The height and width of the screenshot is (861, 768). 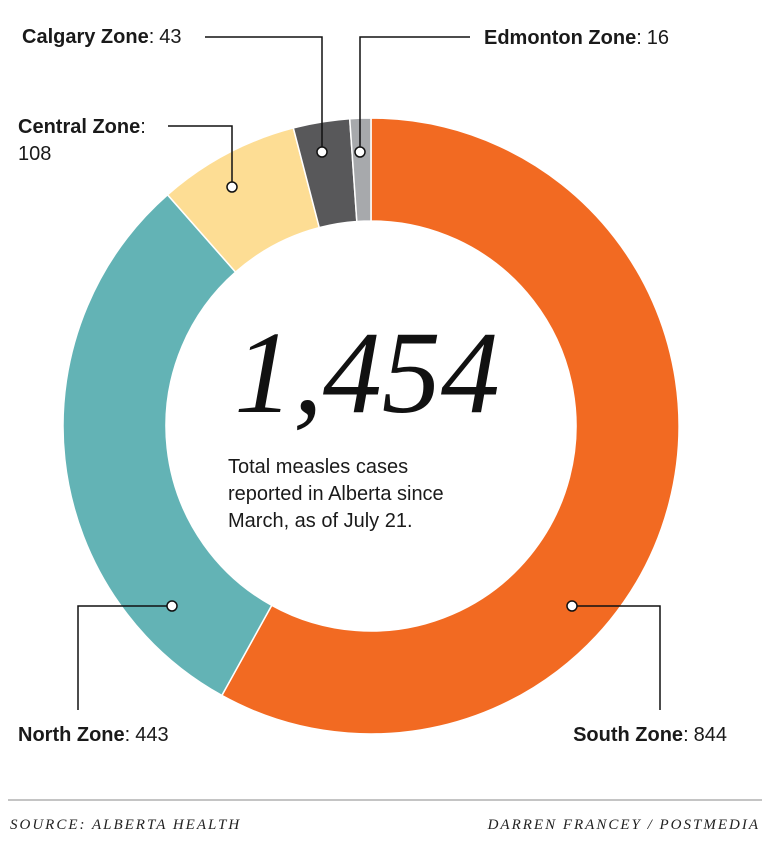 I want to click on credit: DARREN FRANCEY / POSTMEDIA, so click(x=623, y=825).